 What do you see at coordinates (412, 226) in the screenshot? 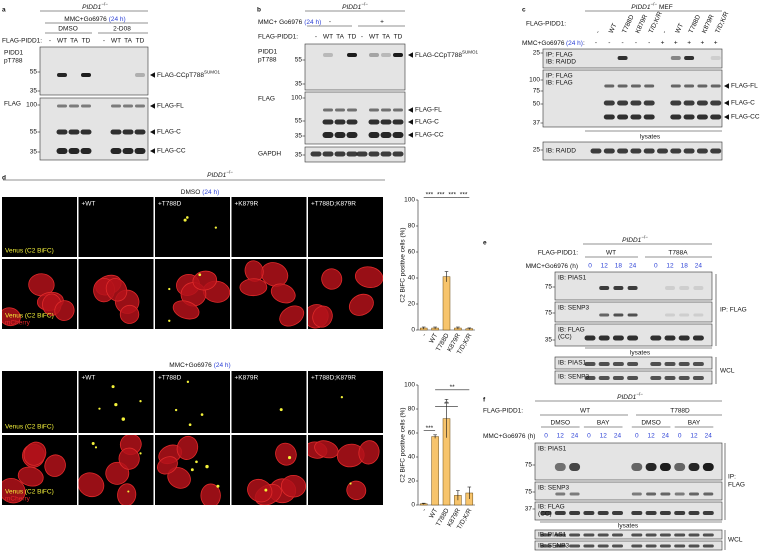
I see `y-tick-label: 80` at bounding box center [412, 226].